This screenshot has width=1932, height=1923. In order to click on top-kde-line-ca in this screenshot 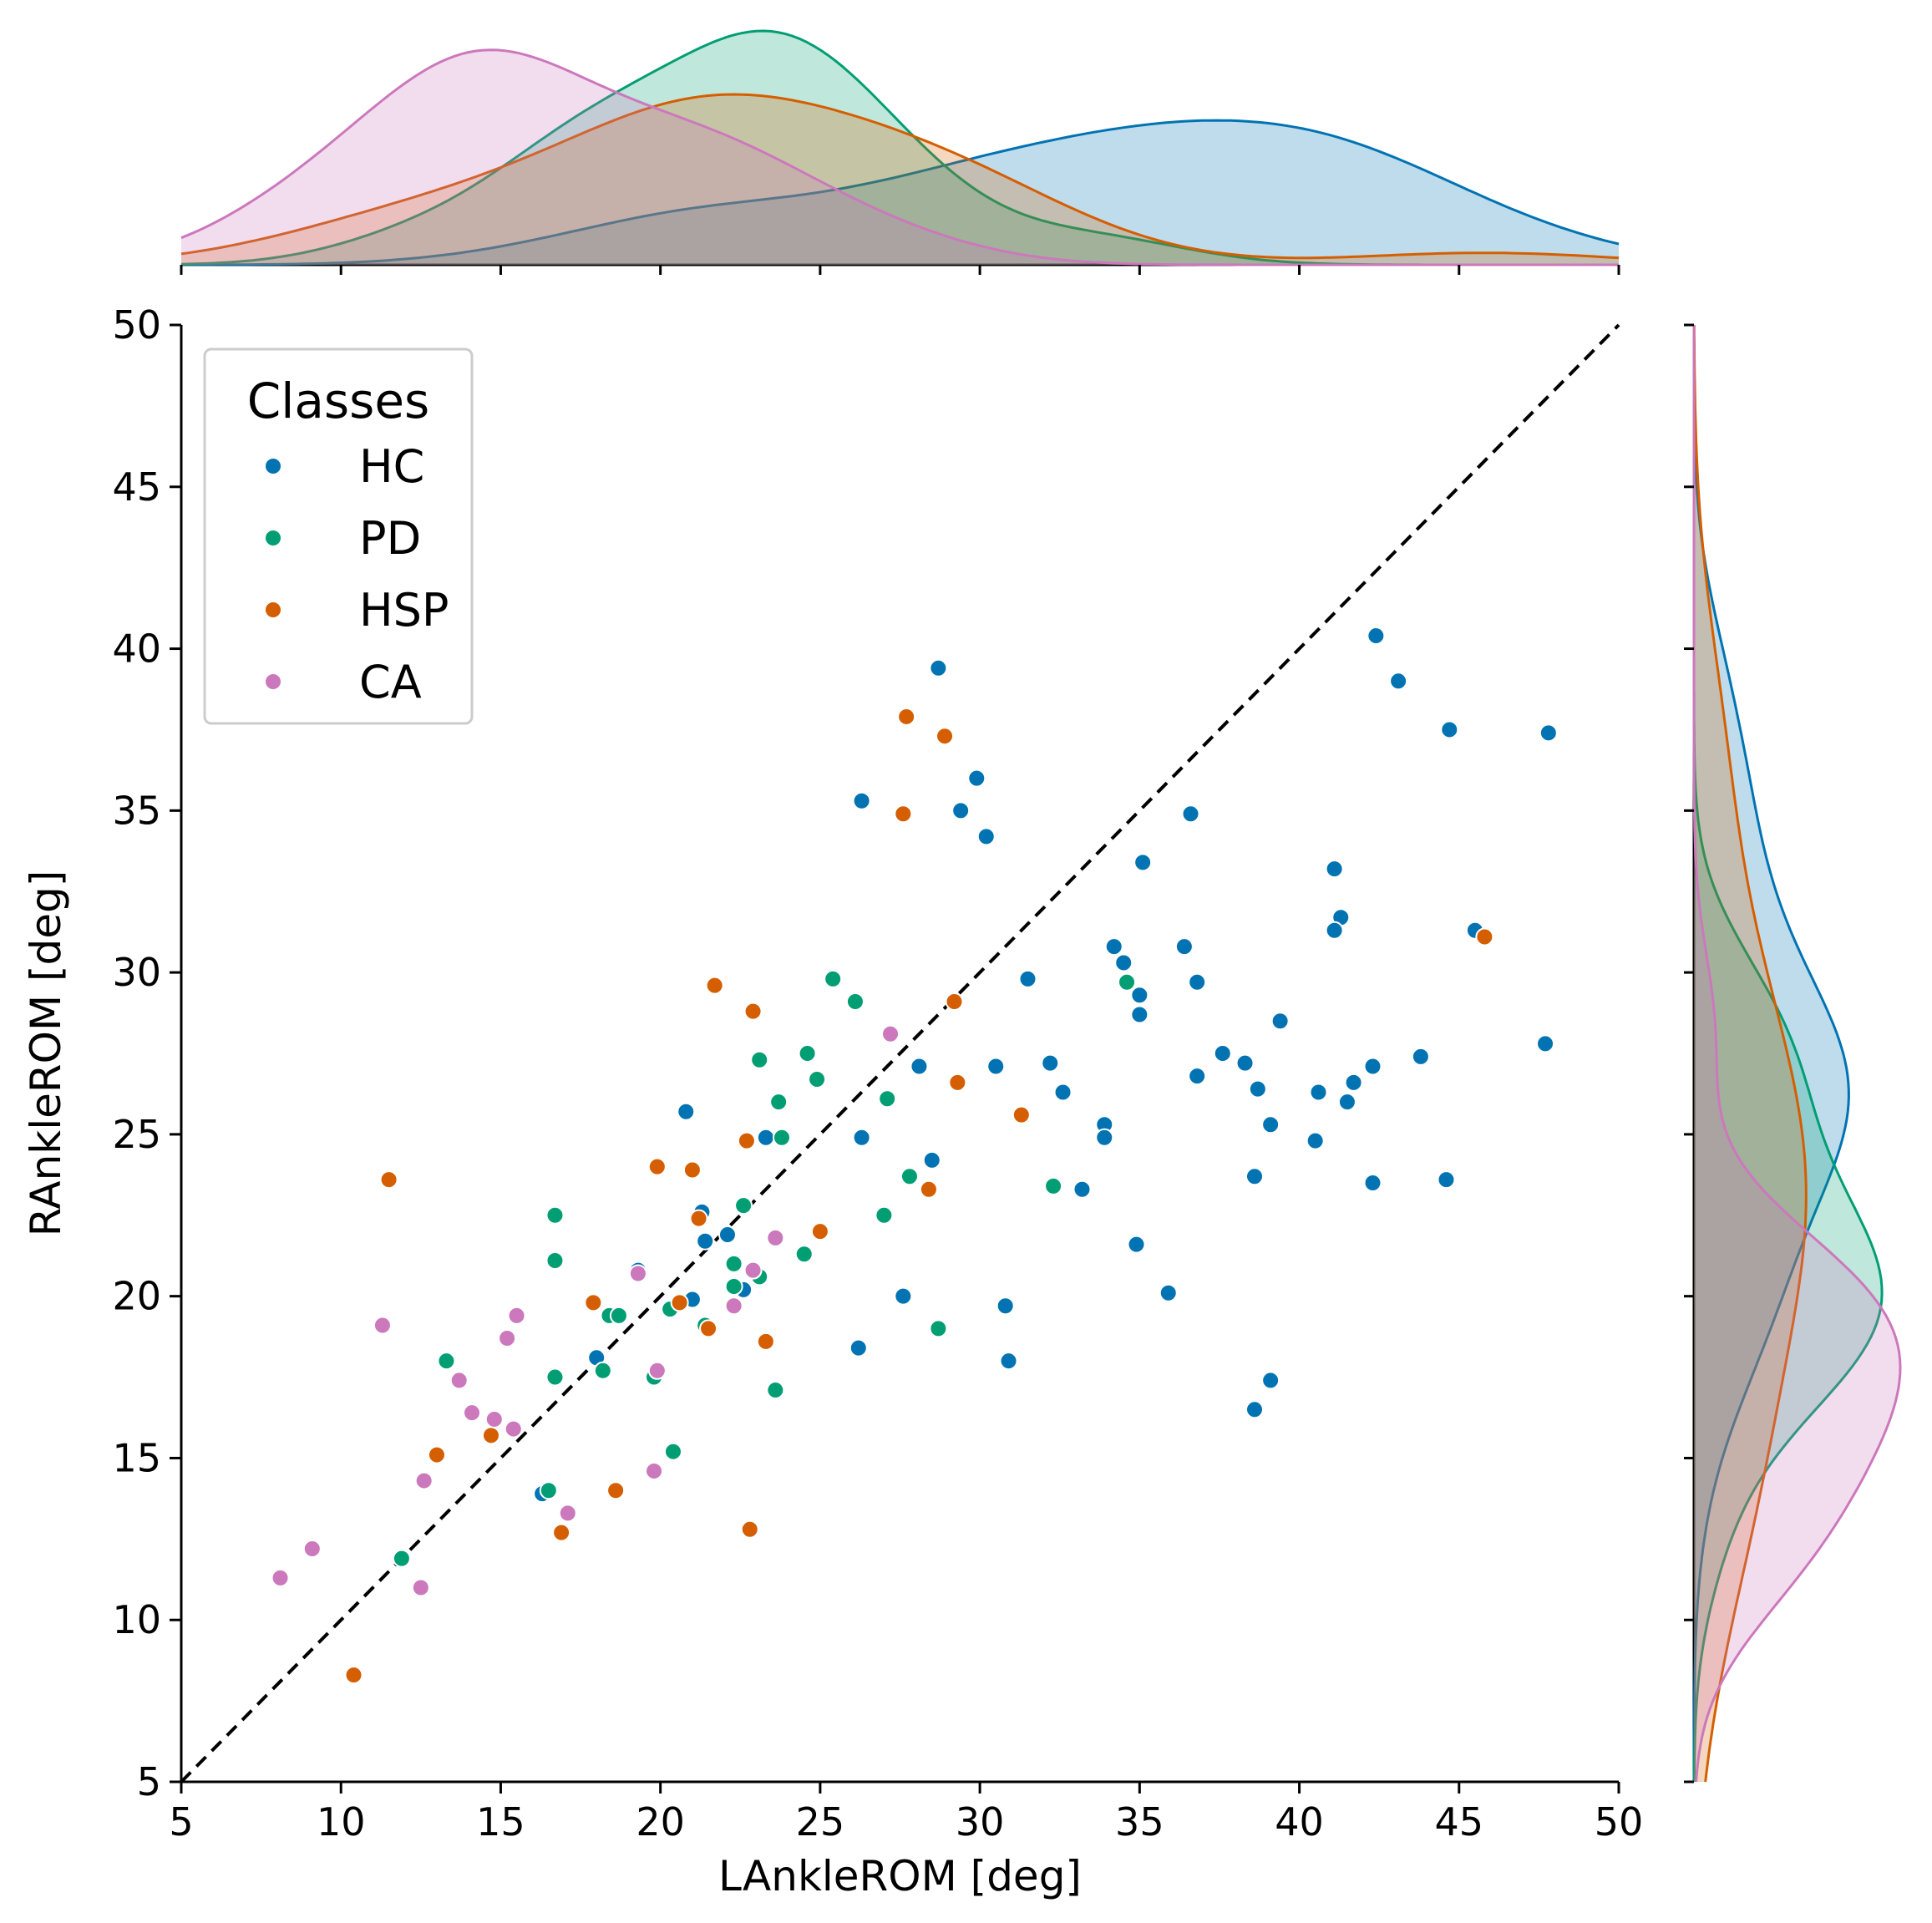, I will do `click(899, 157)`.